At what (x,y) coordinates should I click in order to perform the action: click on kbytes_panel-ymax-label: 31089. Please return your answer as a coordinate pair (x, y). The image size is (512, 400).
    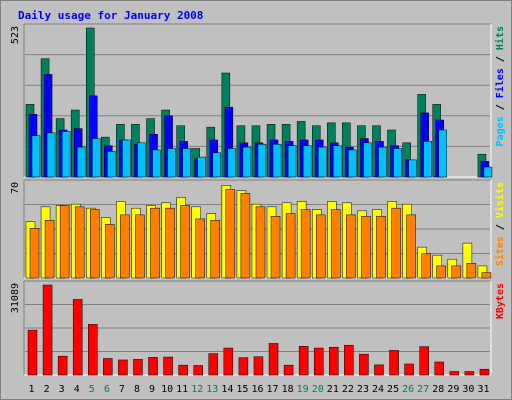
    Looking at the image, I should click on (15, 298).